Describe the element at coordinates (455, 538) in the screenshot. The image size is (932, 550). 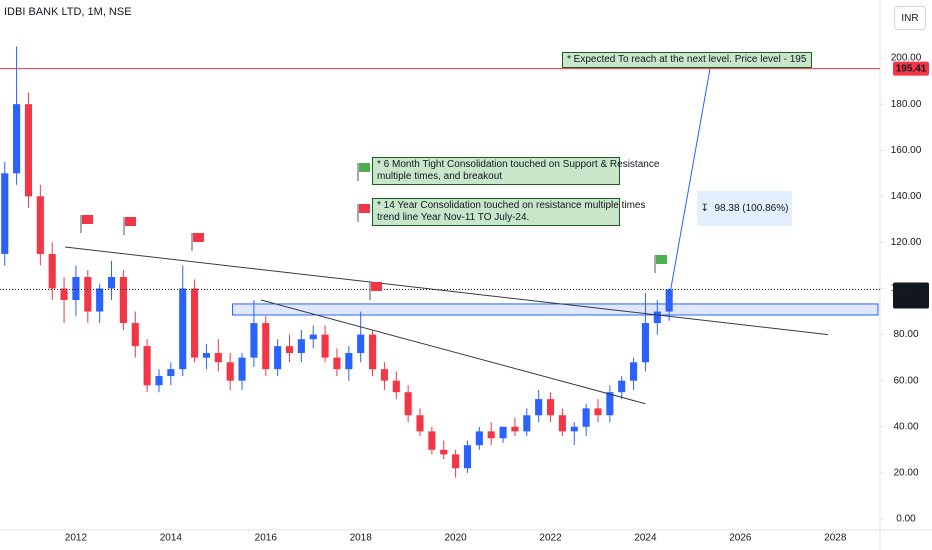
I see `x-tick-label: 2020` at that location.